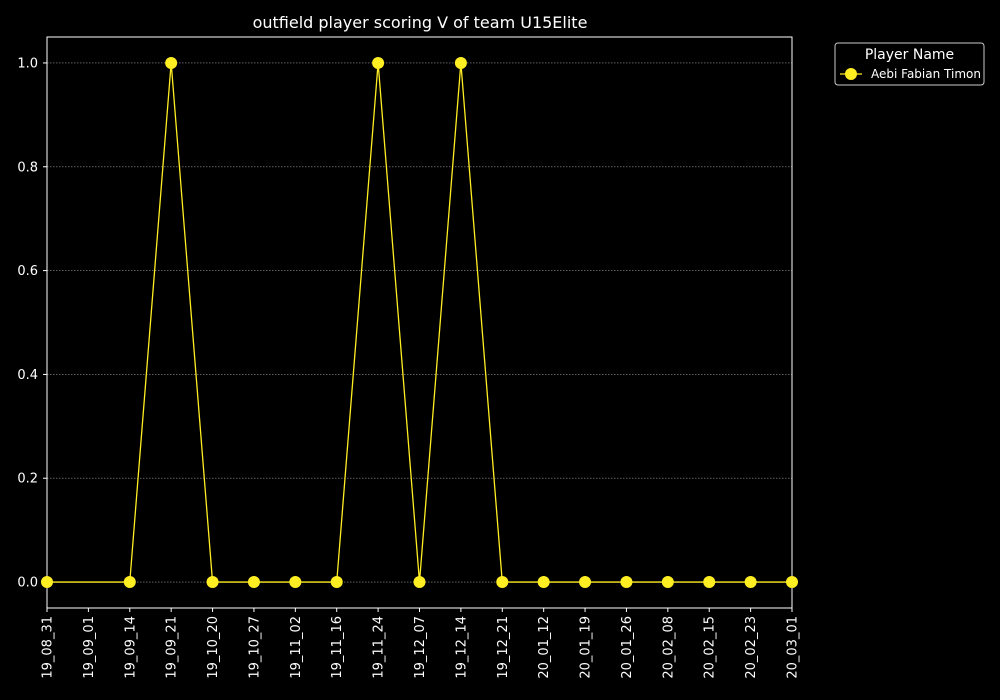  What do you see at coordinates (668, 647) in the screenshot?
I see `x-tick-label: 20_02_08` at bounding box center [668, 647].